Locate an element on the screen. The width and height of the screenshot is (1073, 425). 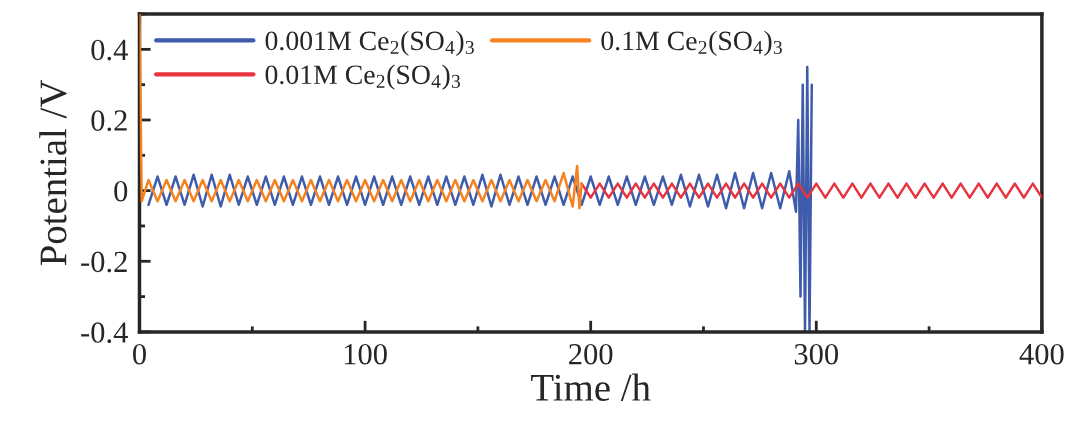
x-tick-label: 300 is located at coordinates (816, 354).